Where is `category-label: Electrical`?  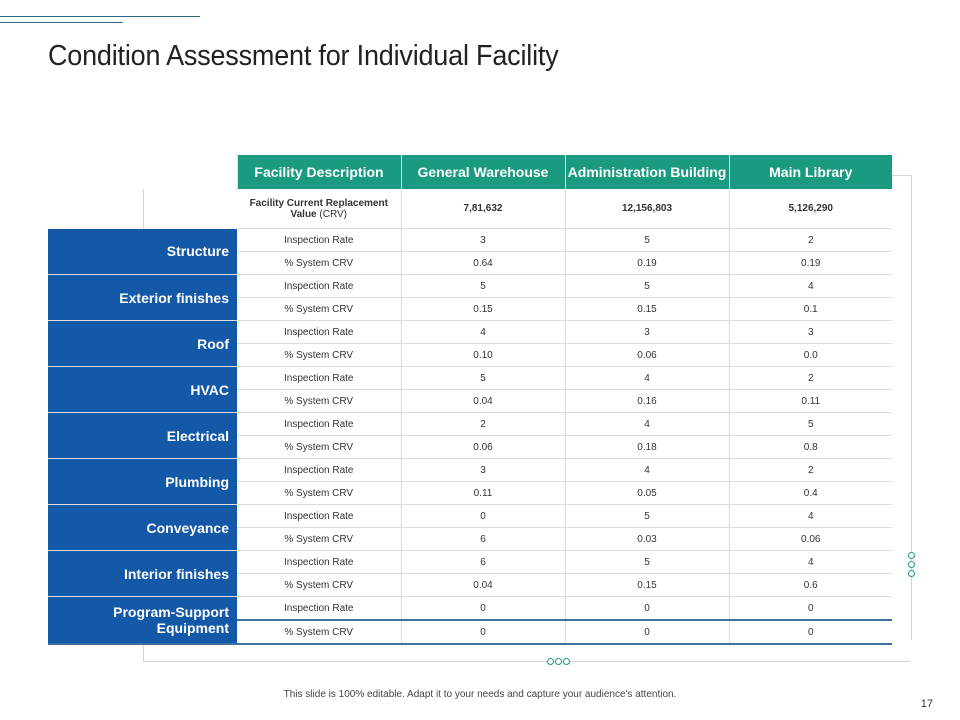 category-label: Electrical is located at coordinates (142, 435).